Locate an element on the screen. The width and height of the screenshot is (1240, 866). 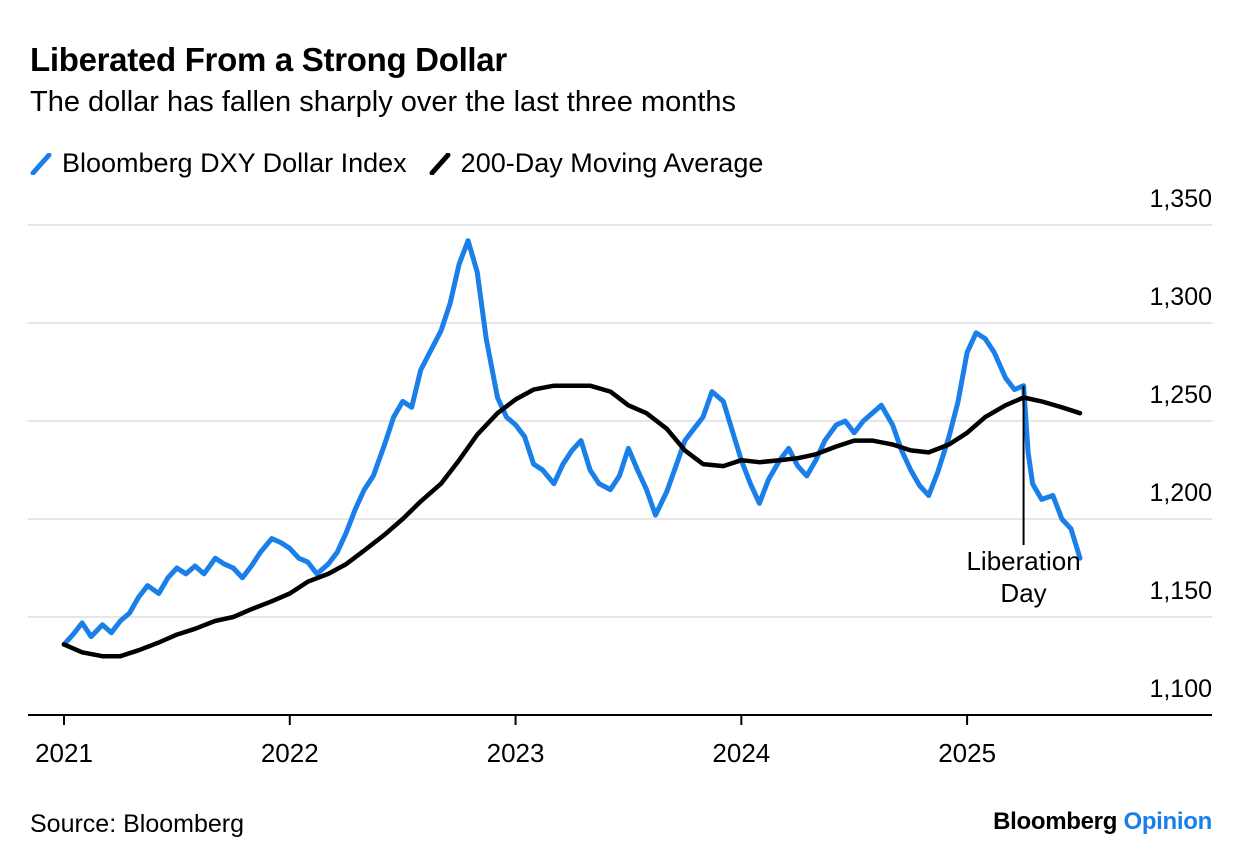
legend-swatch-dxy is located at coordinates (41, 163).